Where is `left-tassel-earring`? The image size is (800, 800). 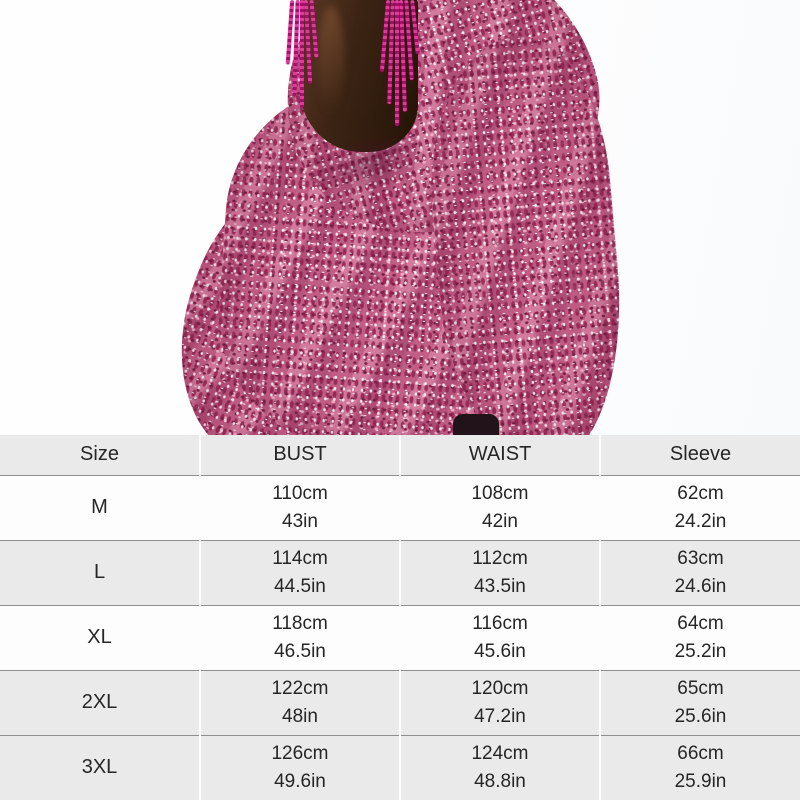 left-tassel-earring is located at coordinates (302, 54).